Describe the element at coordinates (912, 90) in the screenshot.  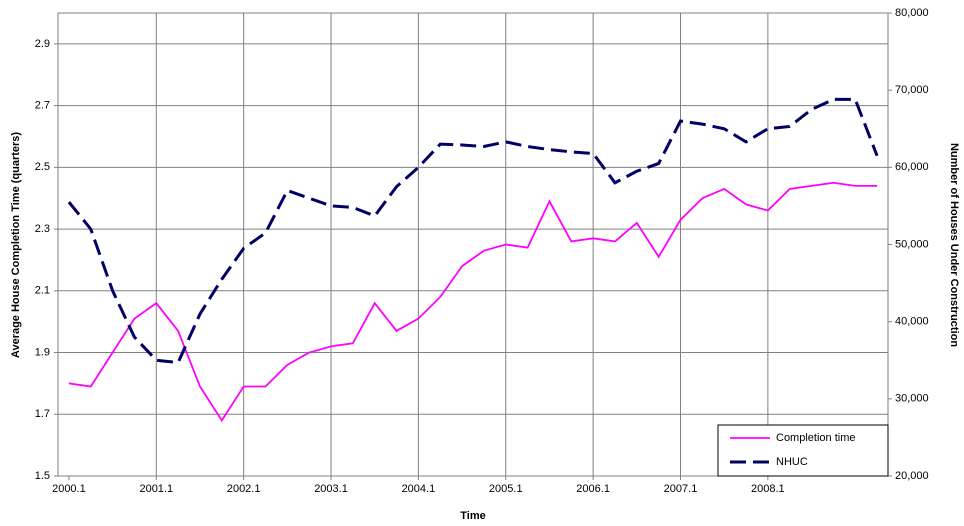
I see `y2-tick-label: 70,000` at that location.